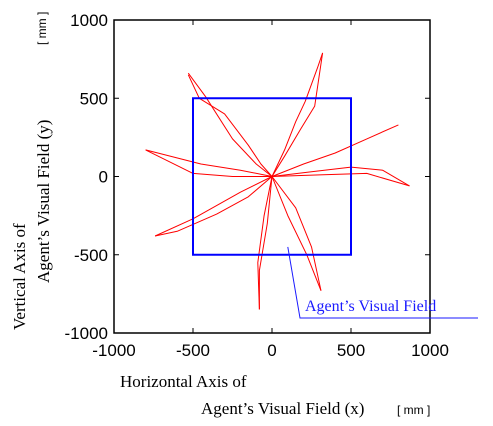 The width and height of the screenshot is (493, 426). What do you see at coordinates (271, 350) in the screenshot?
I see `x-tick-label: 0` at bounding box center [271, 350].